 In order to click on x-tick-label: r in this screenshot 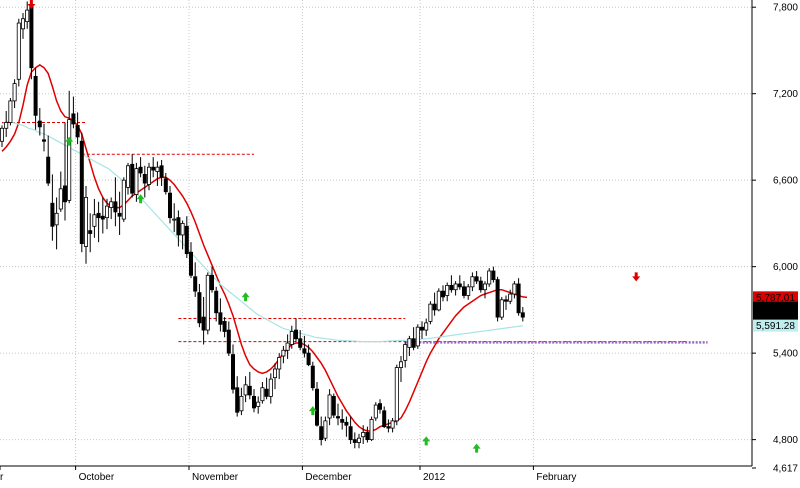, I will do `click(2, 477)`.